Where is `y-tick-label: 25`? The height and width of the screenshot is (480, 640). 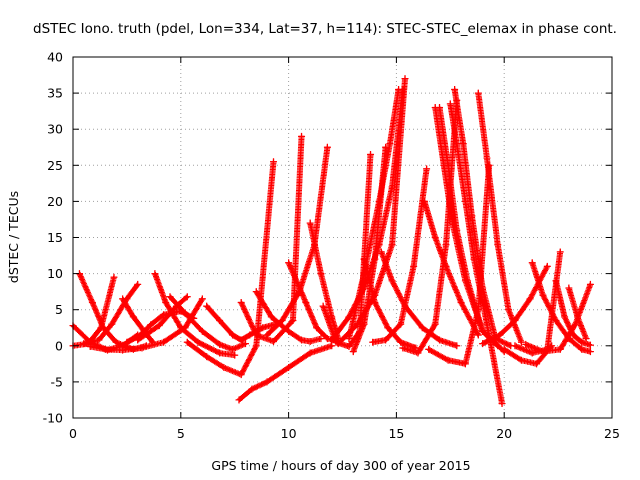
y-tick-label: 25 is located at coordinates (55, 165).